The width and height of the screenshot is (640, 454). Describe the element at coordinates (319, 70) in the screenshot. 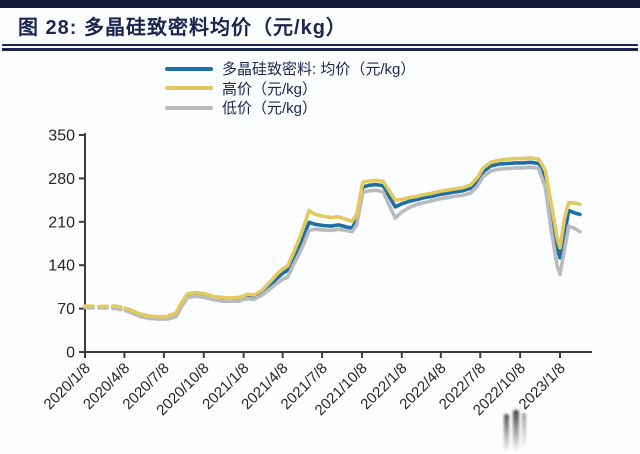

I see `legend-label-average: 多晶硅致密料: 均价（元/kg）` at that location.